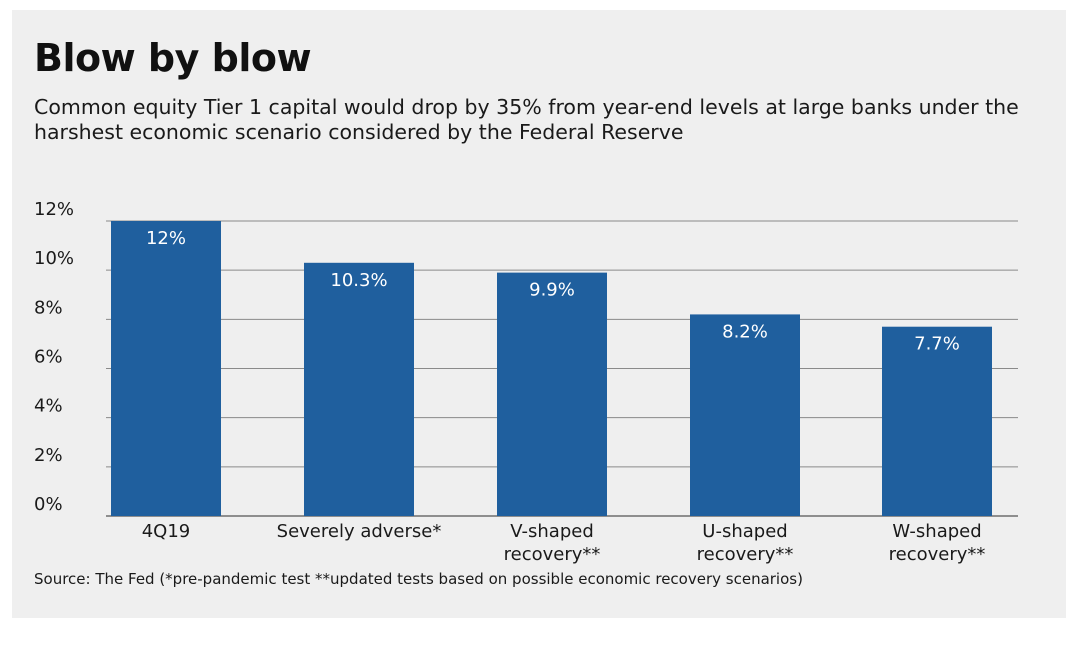  I want to click on category-label-2-line-1: recovery**, so click(552, 554).